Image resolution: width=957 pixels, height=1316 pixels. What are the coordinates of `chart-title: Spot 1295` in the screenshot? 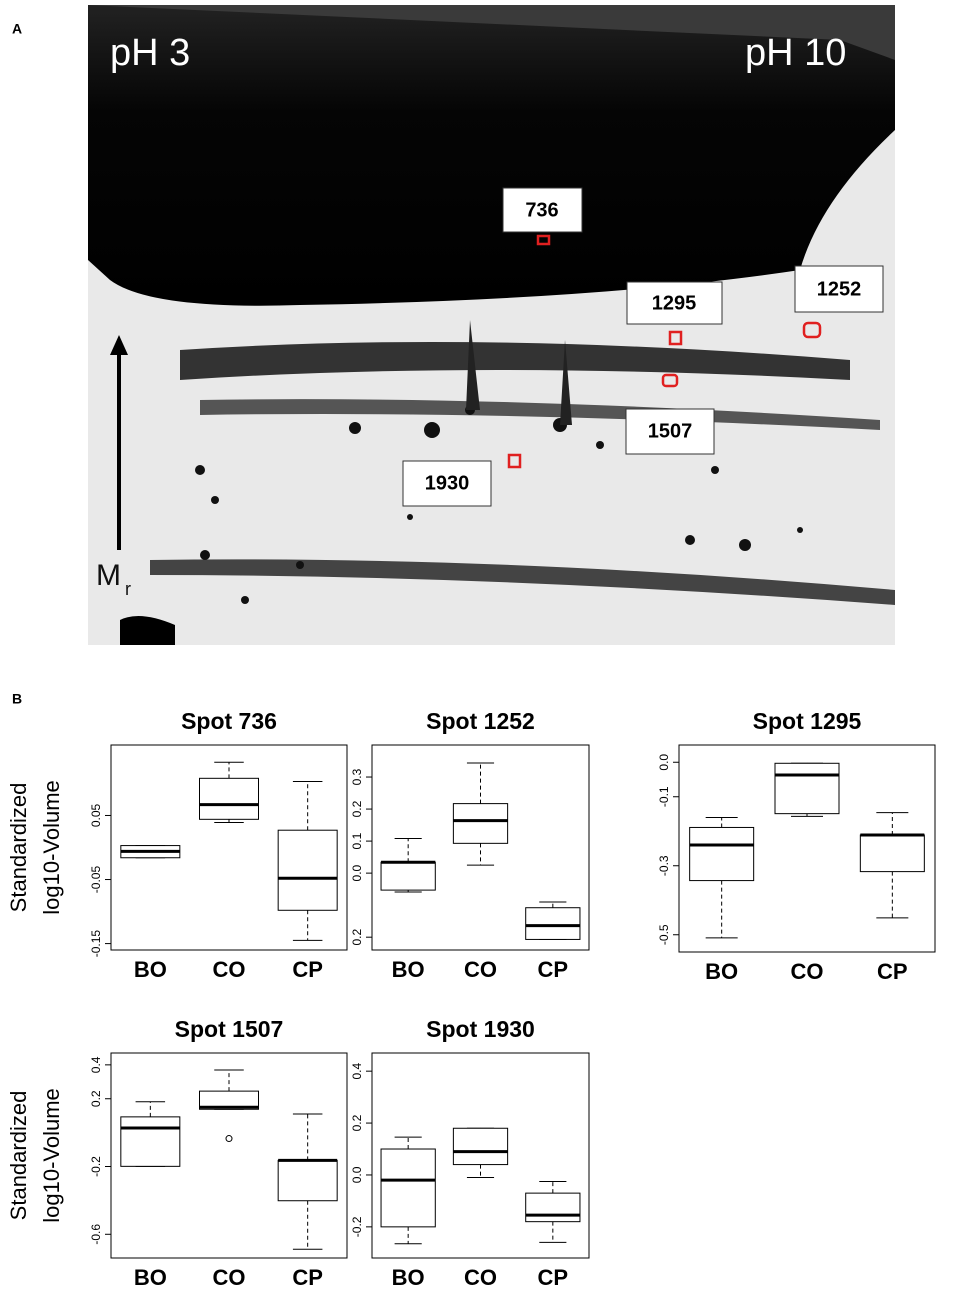 It's located at (807, 721).